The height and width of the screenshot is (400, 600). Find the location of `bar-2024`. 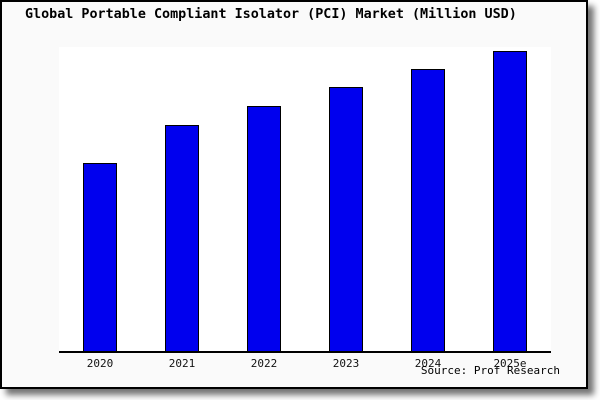

bar-2024 is located at coordinates (428, 210).